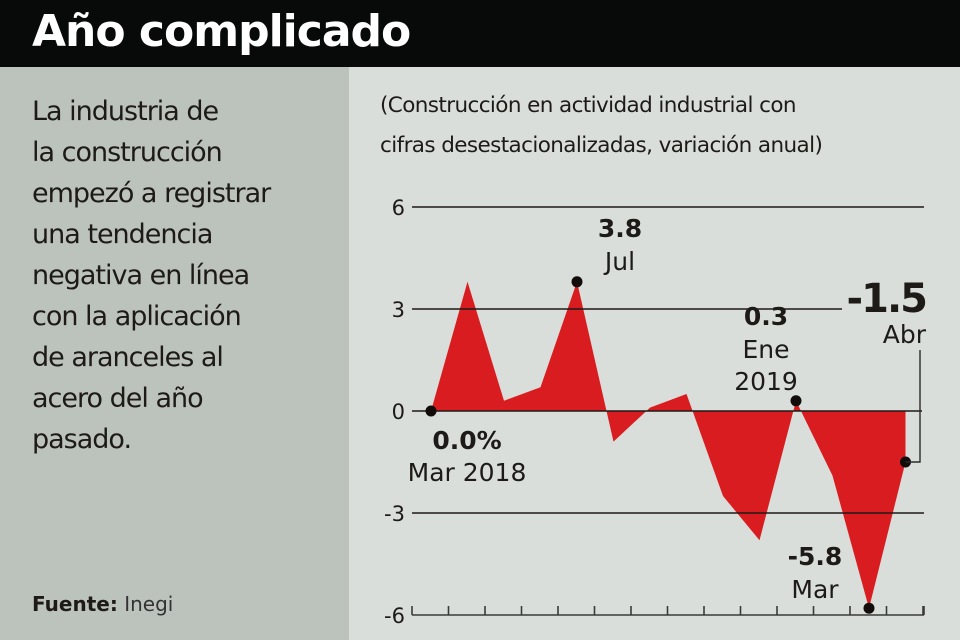  Describe the element at coordinates (905, 334) in the screenshot. I see `annotation-label: Abr` at that location.